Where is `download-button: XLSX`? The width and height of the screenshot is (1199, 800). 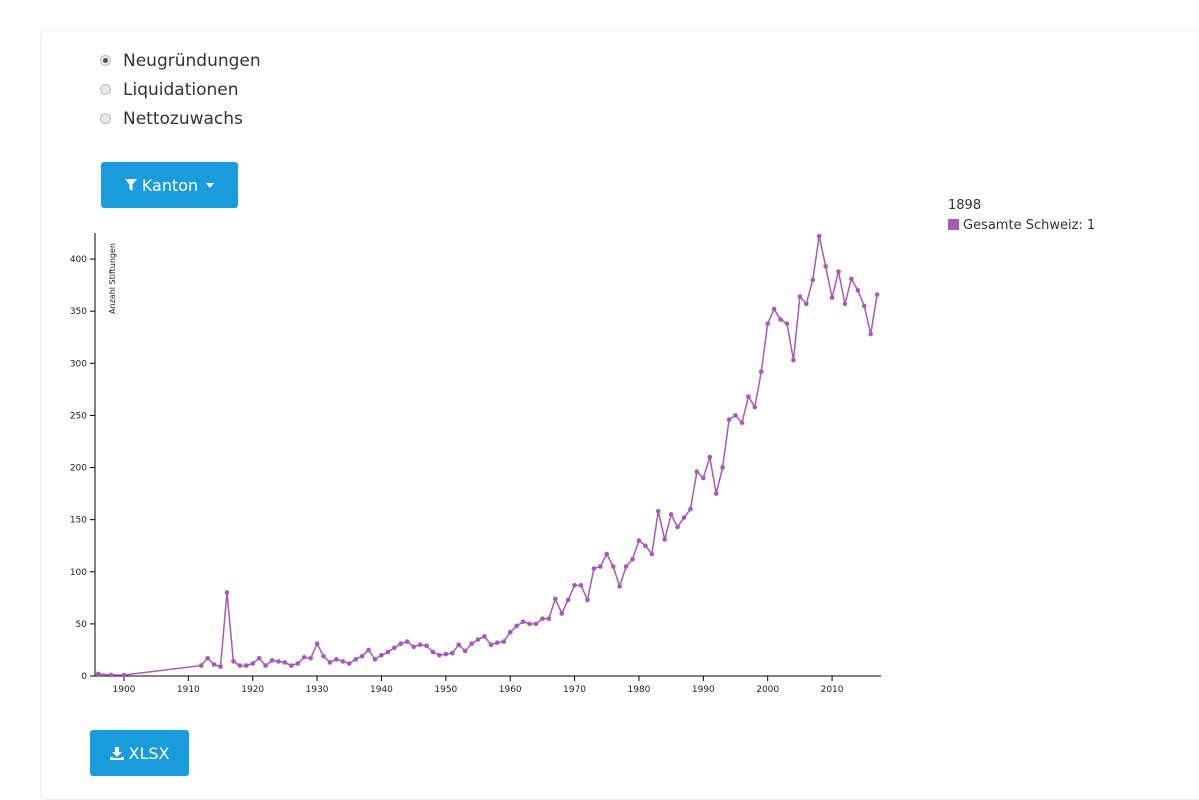
download-button: XLSX is located at coordinates (139, 753).